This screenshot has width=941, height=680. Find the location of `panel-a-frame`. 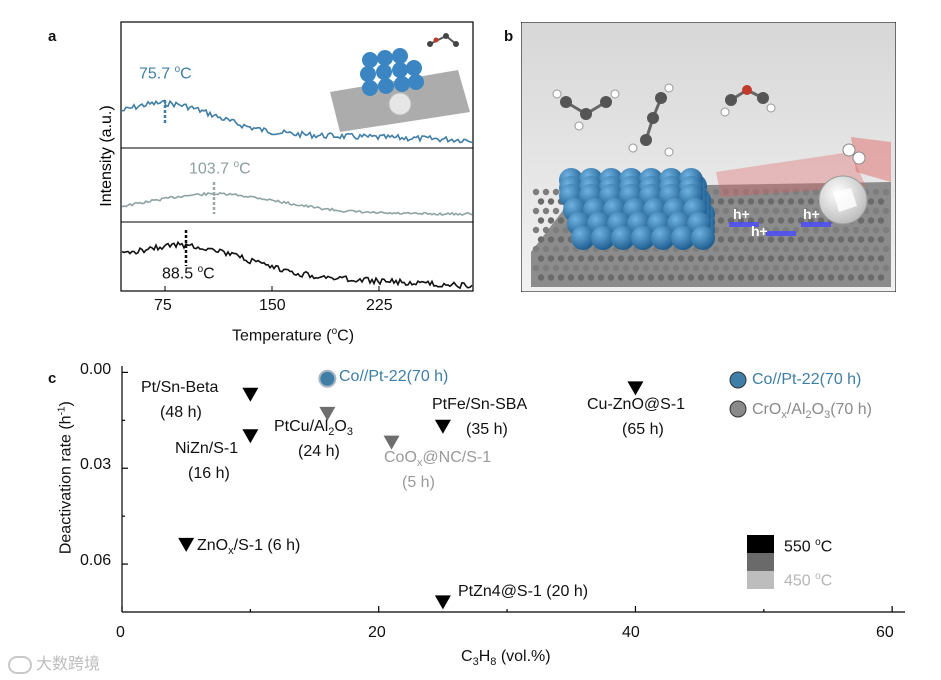

panel-a-frame is located at coordinates (297, 156).